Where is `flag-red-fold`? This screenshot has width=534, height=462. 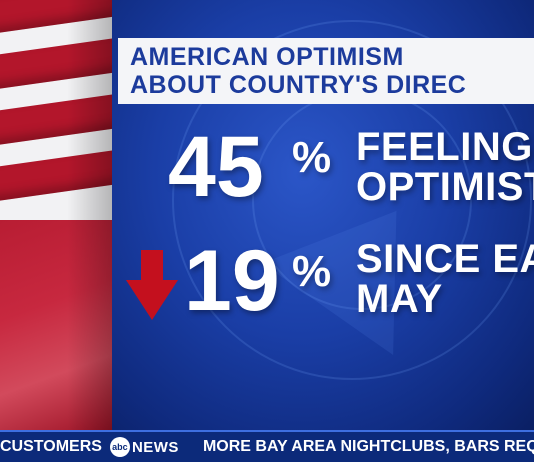 flag-red-fold is located at coordinates (56, 325).